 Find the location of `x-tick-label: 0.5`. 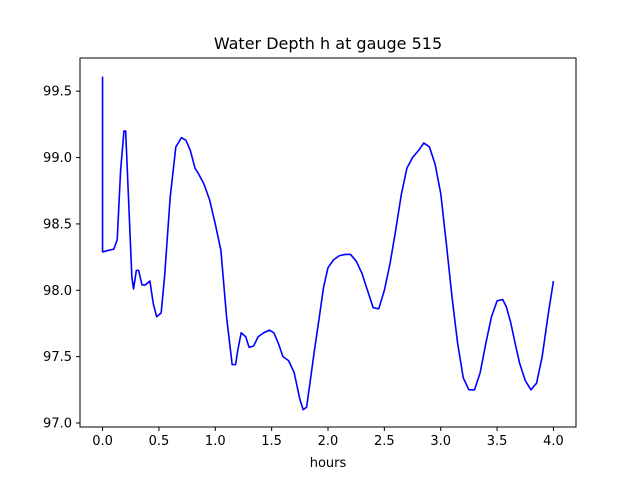

x-tick-label: 0.5 is located at coordinates (159, 441).